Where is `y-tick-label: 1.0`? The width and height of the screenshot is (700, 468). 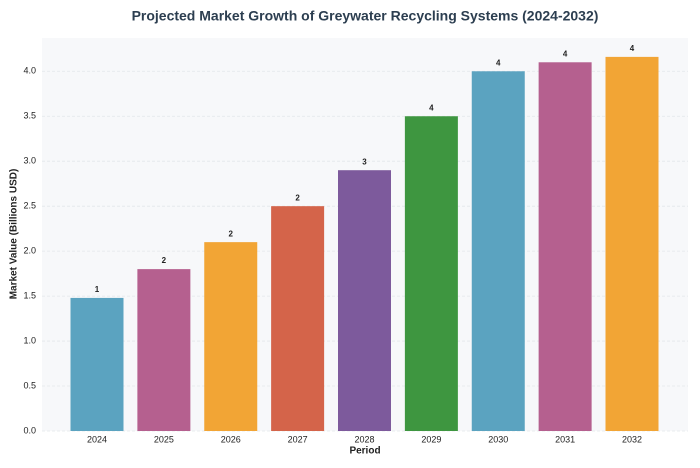
y-tick-label: 1.0 is located at coordinates (29, 340).